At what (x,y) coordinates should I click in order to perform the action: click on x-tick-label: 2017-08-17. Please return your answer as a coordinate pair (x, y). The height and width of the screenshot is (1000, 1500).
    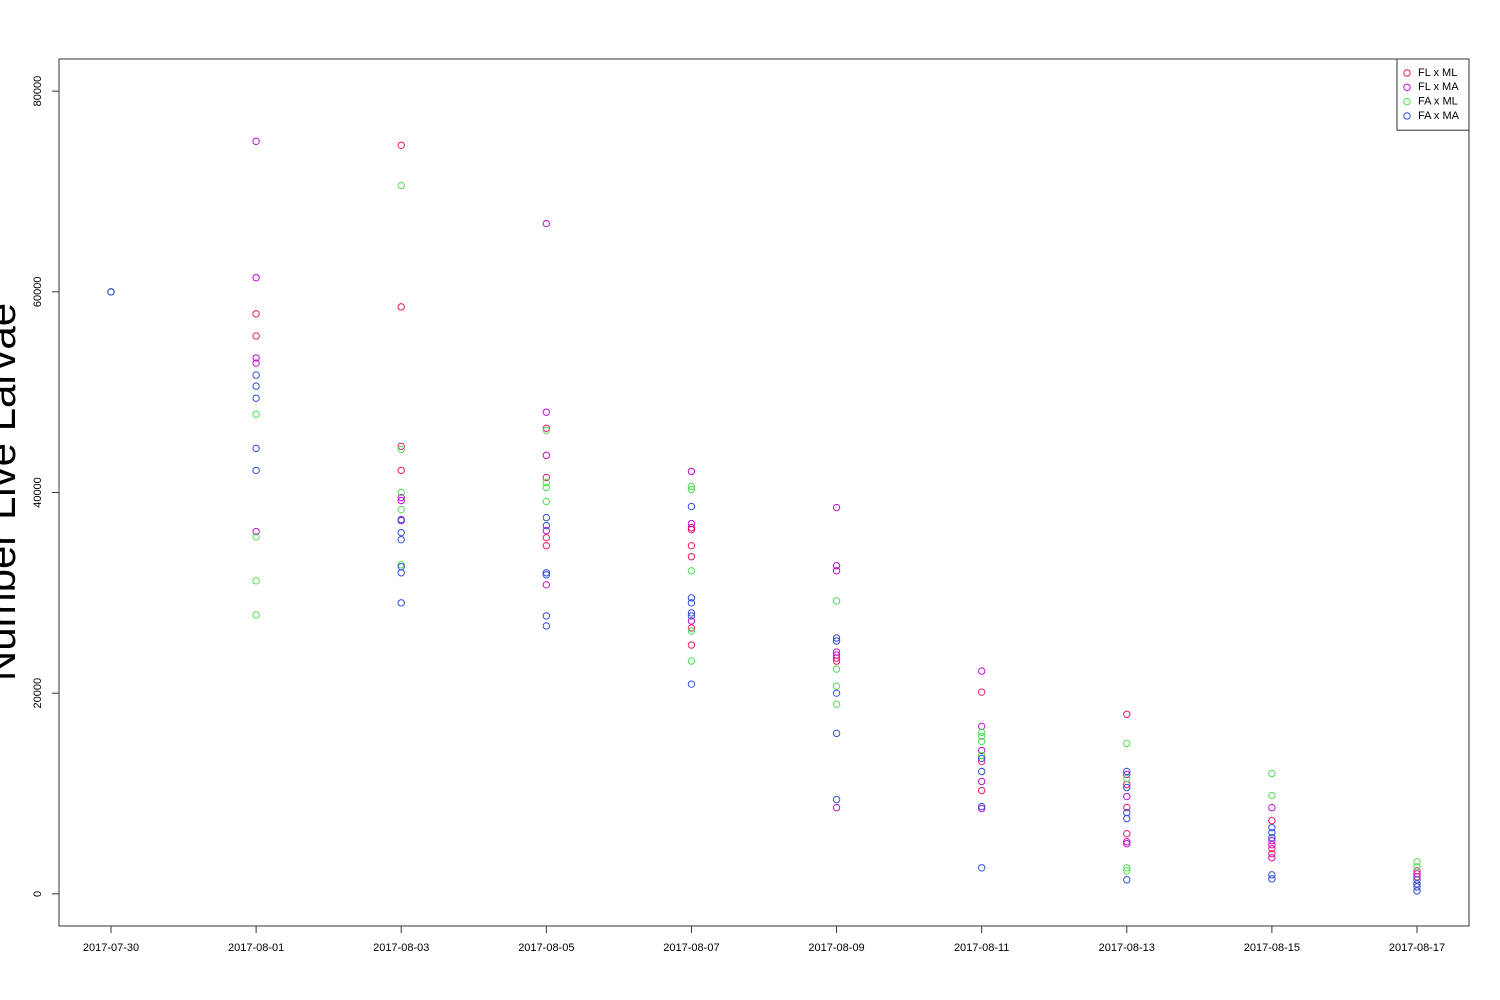
    Looking at the image, I should click on (1417, 948).